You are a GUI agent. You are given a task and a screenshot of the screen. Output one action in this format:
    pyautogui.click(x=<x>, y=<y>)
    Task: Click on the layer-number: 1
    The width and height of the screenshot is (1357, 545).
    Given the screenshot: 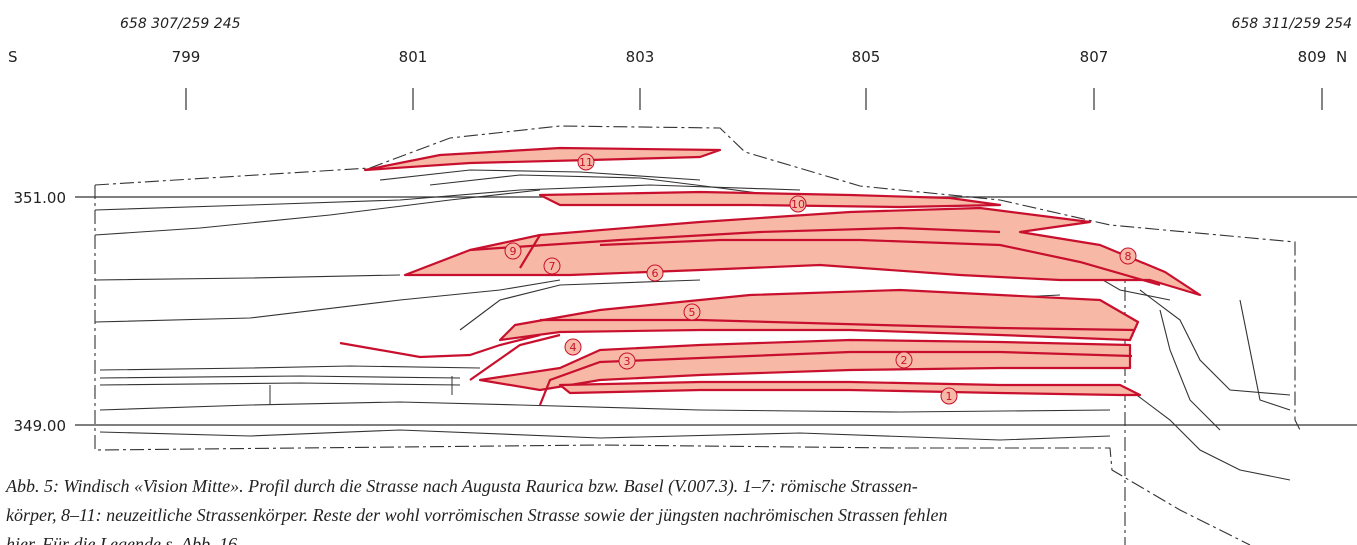 What is the action you would take?
    pyautogui.click(x=949, y=396)
    